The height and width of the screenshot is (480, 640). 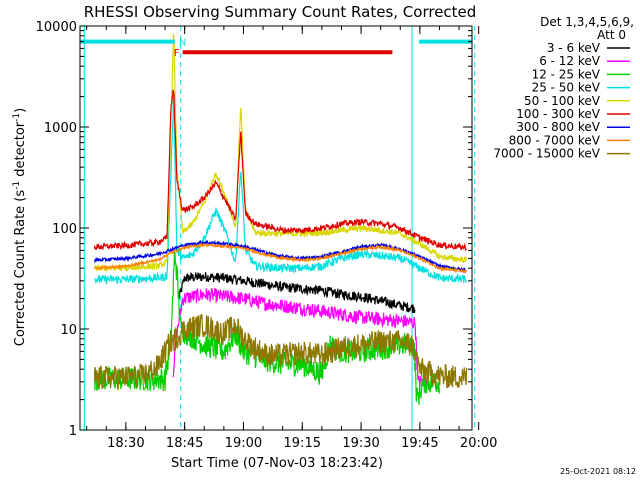 I want to click on generated-timestamp: 25-Oct-2021 08:12, so click(x=598, y=471).